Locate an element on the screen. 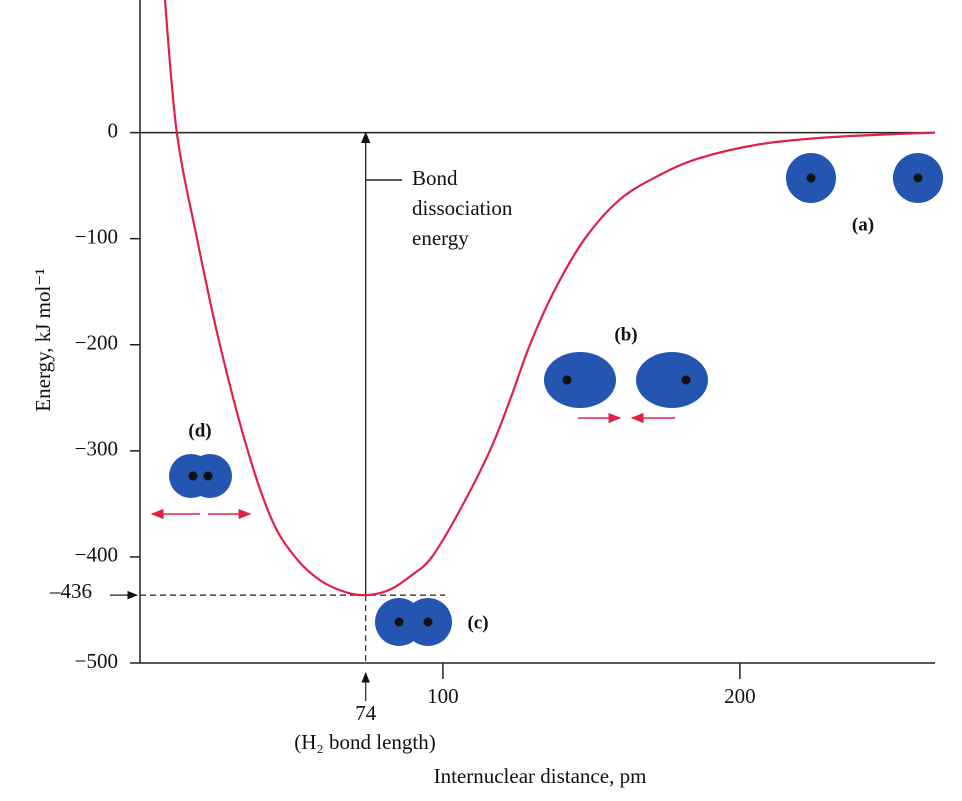  x-tick-label: 100 is located at coordinates (443, 696).